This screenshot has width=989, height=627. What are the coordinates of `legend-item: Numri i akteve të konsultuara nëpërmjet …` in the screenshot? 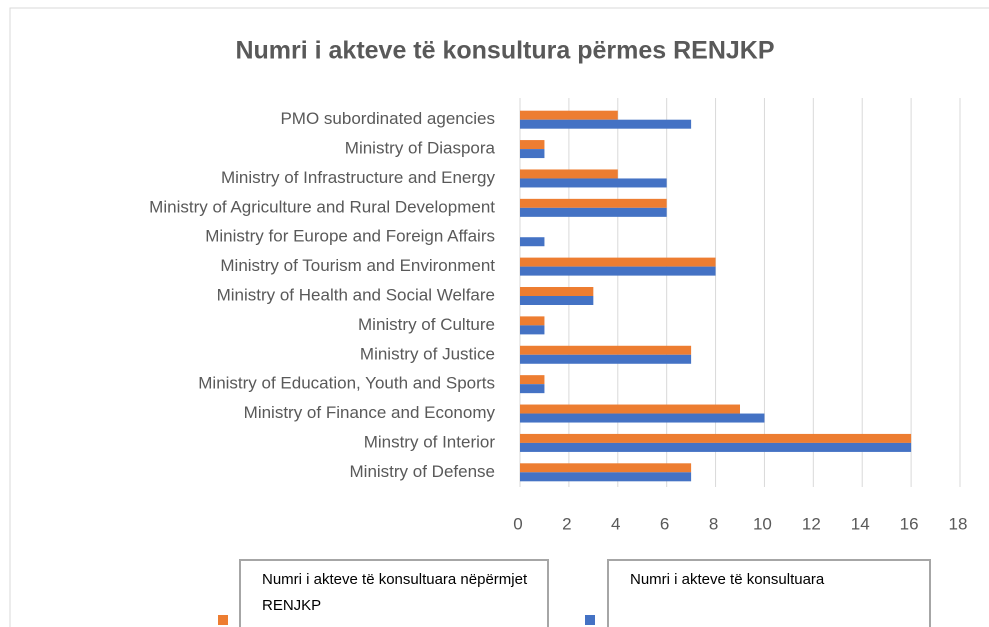 It's located at (395, 592).